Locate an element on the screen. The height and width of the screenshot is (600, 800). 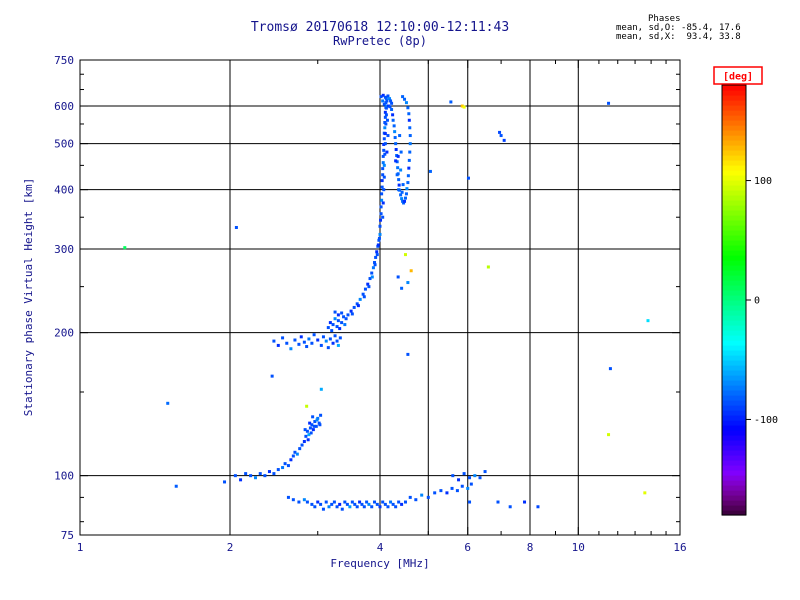
y-axis-label: Stationary phase Virtual Height [km] is located at coordinates (28, 297).